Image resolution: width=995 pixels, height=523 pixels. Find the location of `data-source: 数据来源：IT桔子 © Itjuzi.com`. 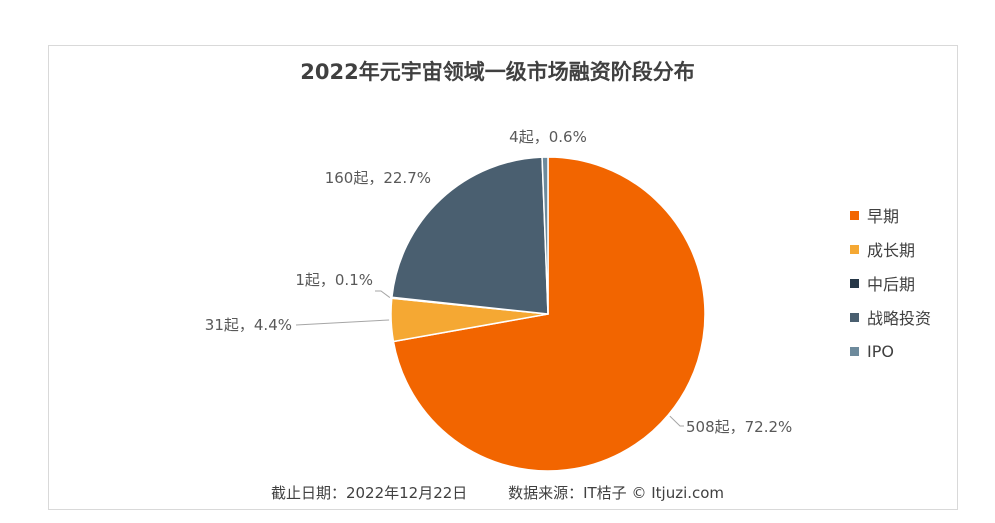

data-source: 数据来源：IT桔子 © Itjuzi.com is located at coordinates (616, 493).